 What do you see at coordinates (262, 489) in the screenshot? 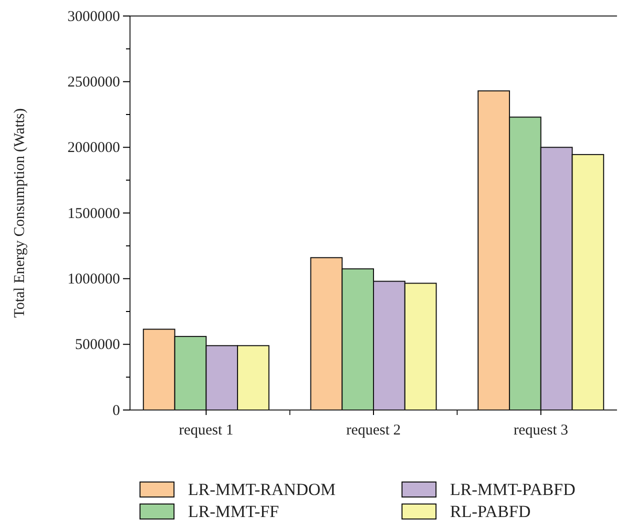
I see `legend-label: LR-MMT-RANDOM` at bounding box center [262, 489].